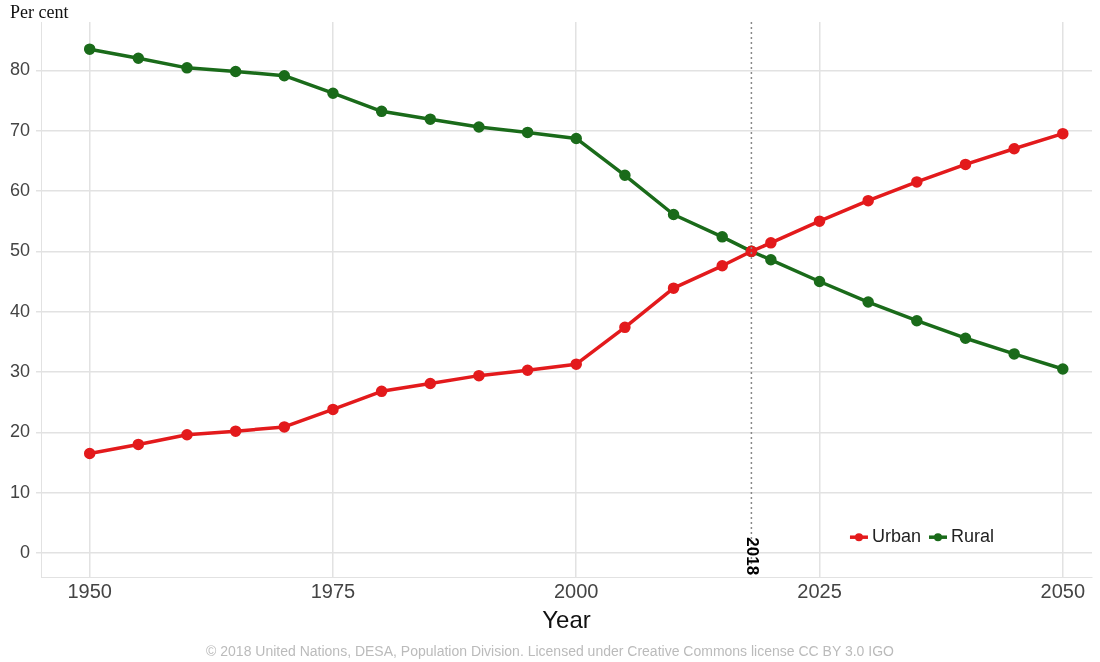  What do you see at coordinates (39, 11) in the screenshot?
I see `y-axis-title: Per cent` at bounding box center [39, 11].